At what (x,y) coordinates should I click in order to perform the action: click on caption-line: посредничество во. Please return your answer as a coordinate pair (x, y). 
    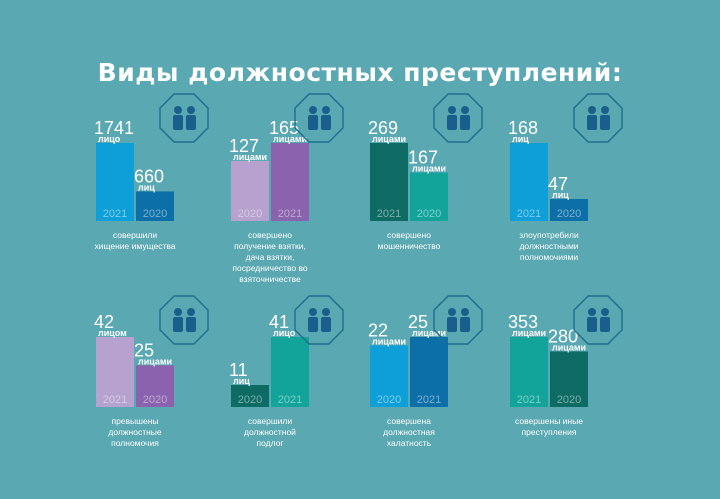
    Looking at the image, I should click on (269, 268).